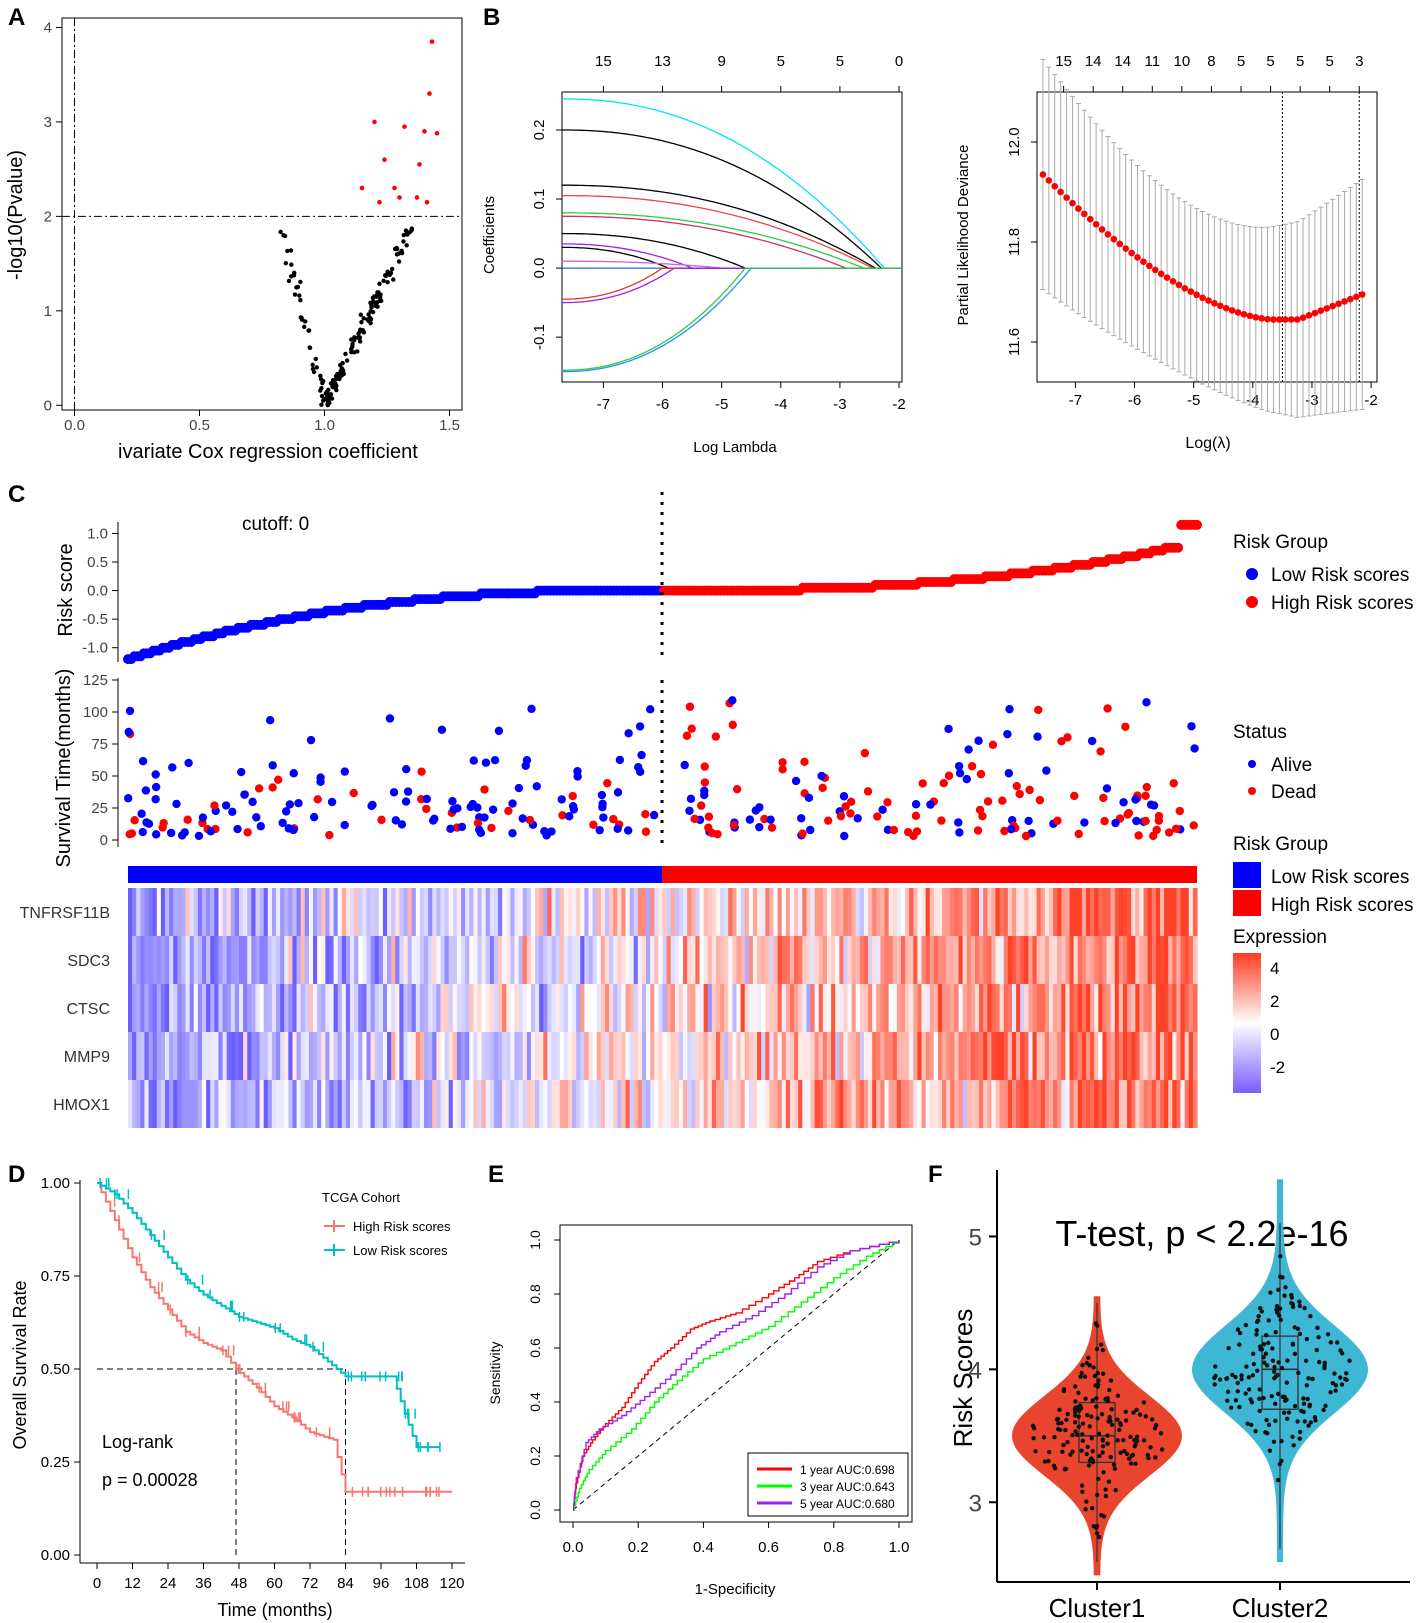  Describe the element at coordinates (361, 1197) in the screenshot. I see `km-legend-title: TCGA Cohort` at that location.